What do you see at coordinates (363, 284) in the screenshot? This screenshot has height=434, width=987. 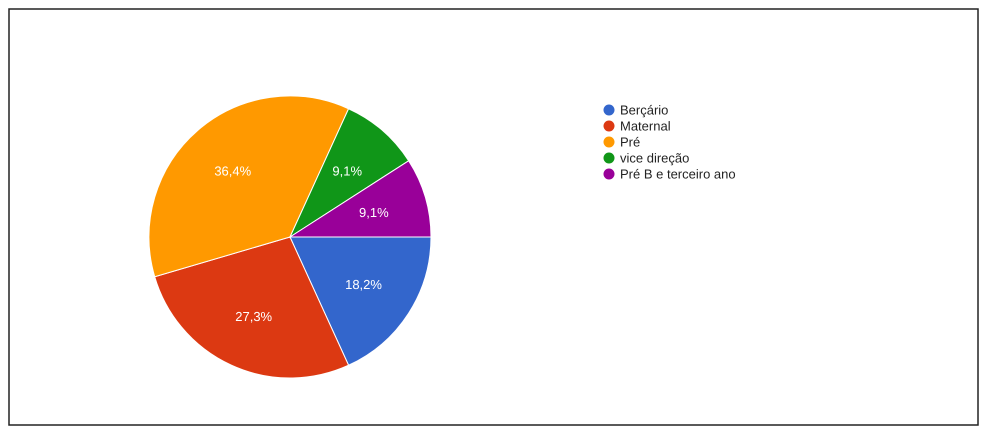 I see `data-label: 18,2%` at bounding box center [363, 284].